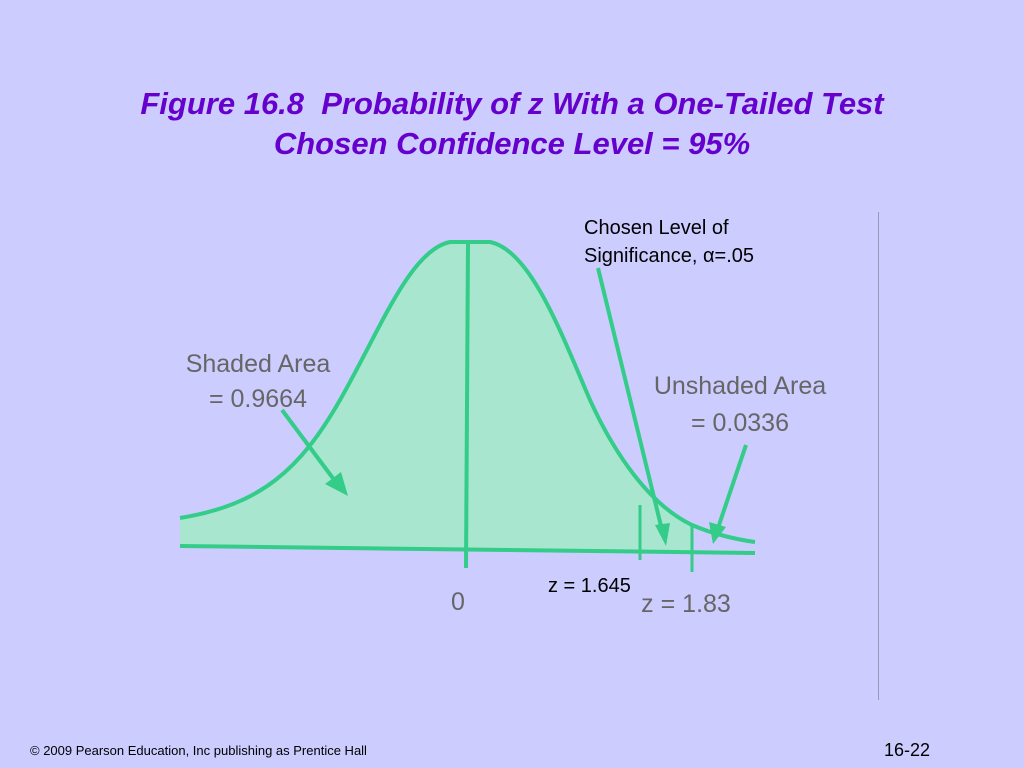 The height and width of the screenshot is (768, 1024). Describe the element at coordinates (686, 604) in the screenshot. I see `z-observed-label: z = 1.83` at that location.